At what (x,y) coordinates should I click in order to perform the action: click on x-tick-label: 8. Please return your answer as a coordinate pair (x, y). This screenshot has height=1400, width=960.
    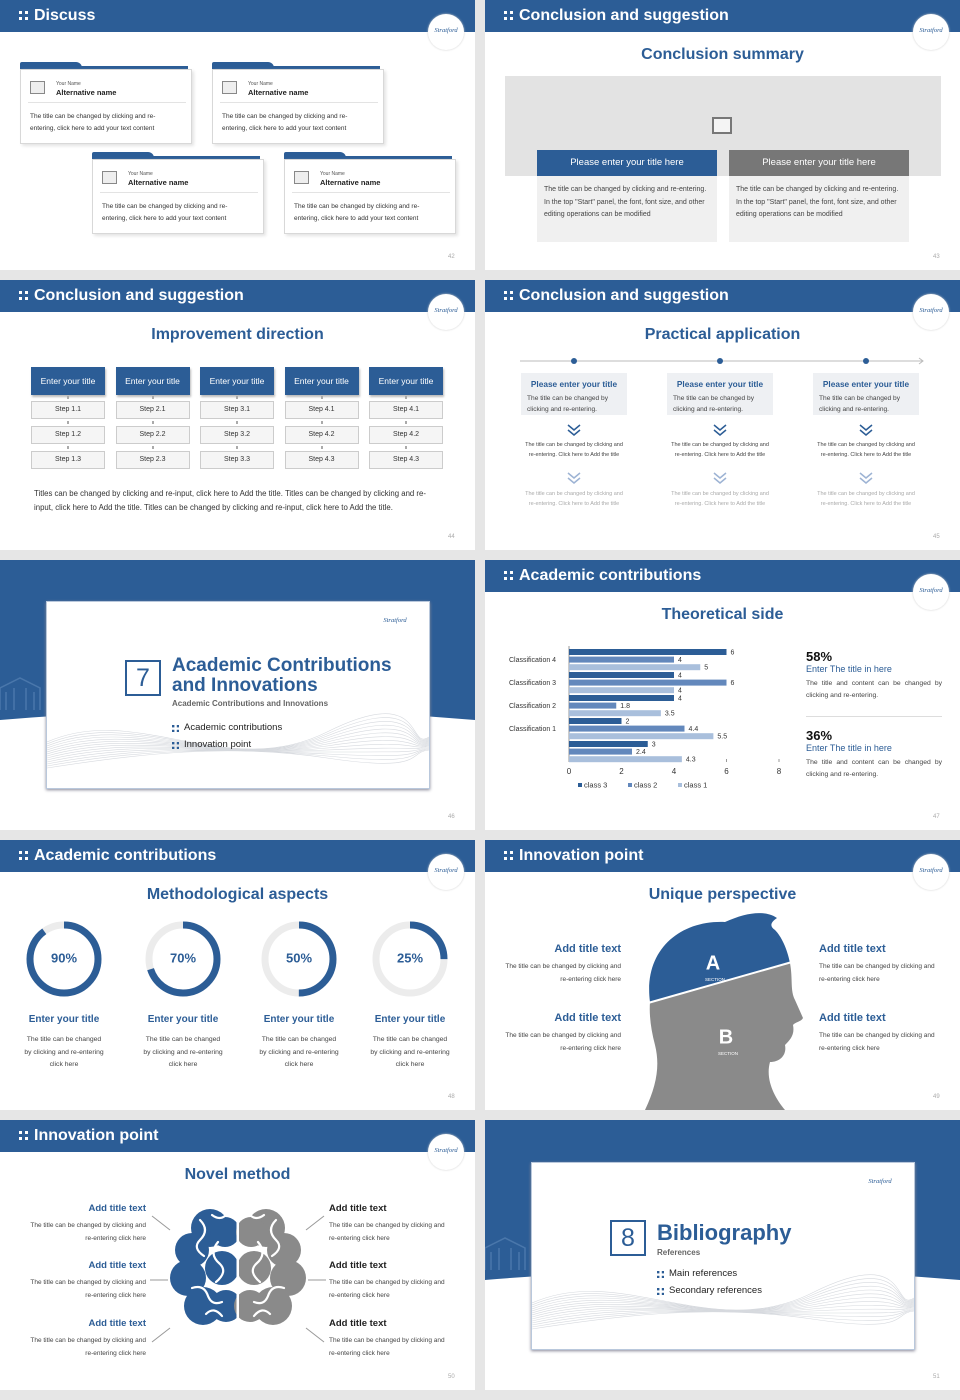
    Looking at the image, I should click on (779, 771).